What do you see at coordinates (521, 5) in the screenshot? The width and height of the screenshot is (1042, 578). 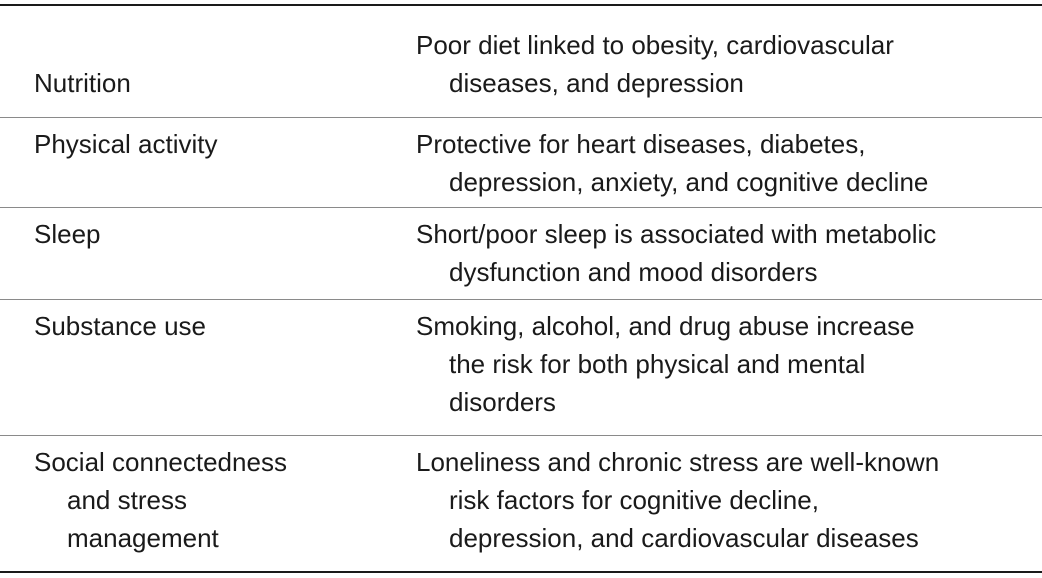 I see `table-top-rule` at bounding box center [521, 5].